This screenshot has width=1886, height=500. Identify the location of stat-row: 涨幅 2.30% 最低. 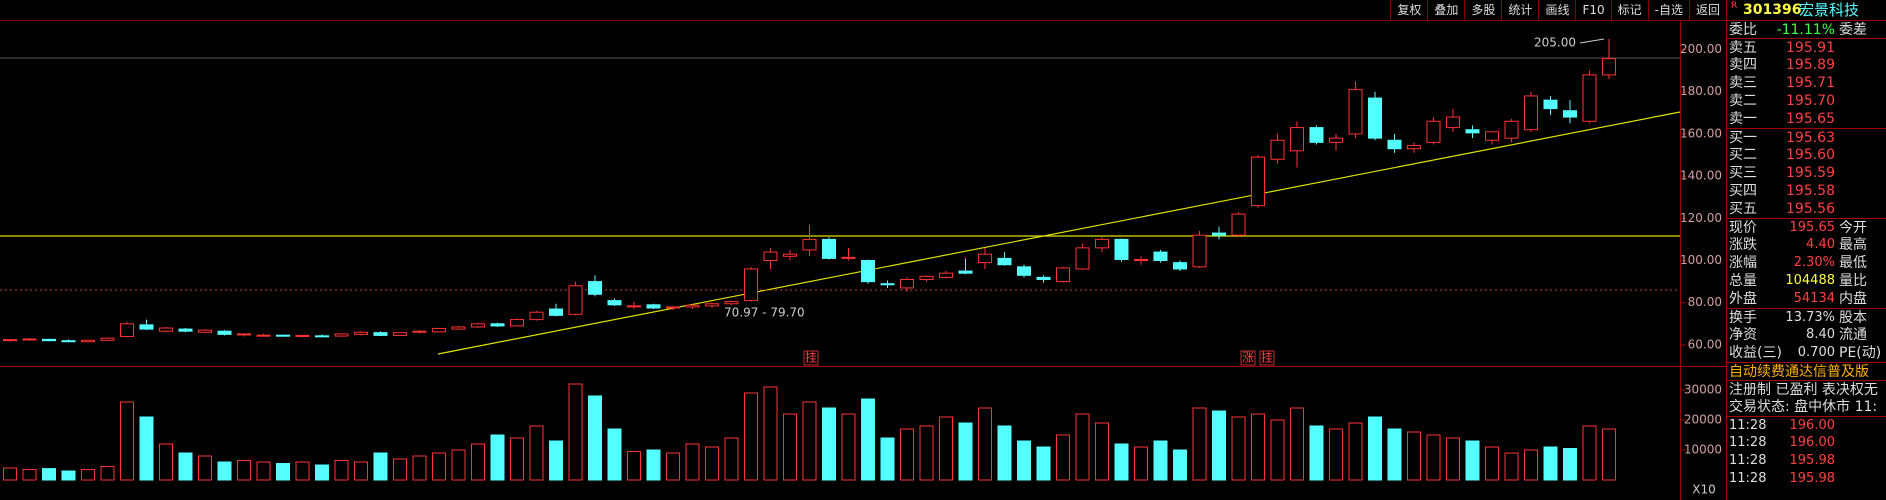
(1806, 263).